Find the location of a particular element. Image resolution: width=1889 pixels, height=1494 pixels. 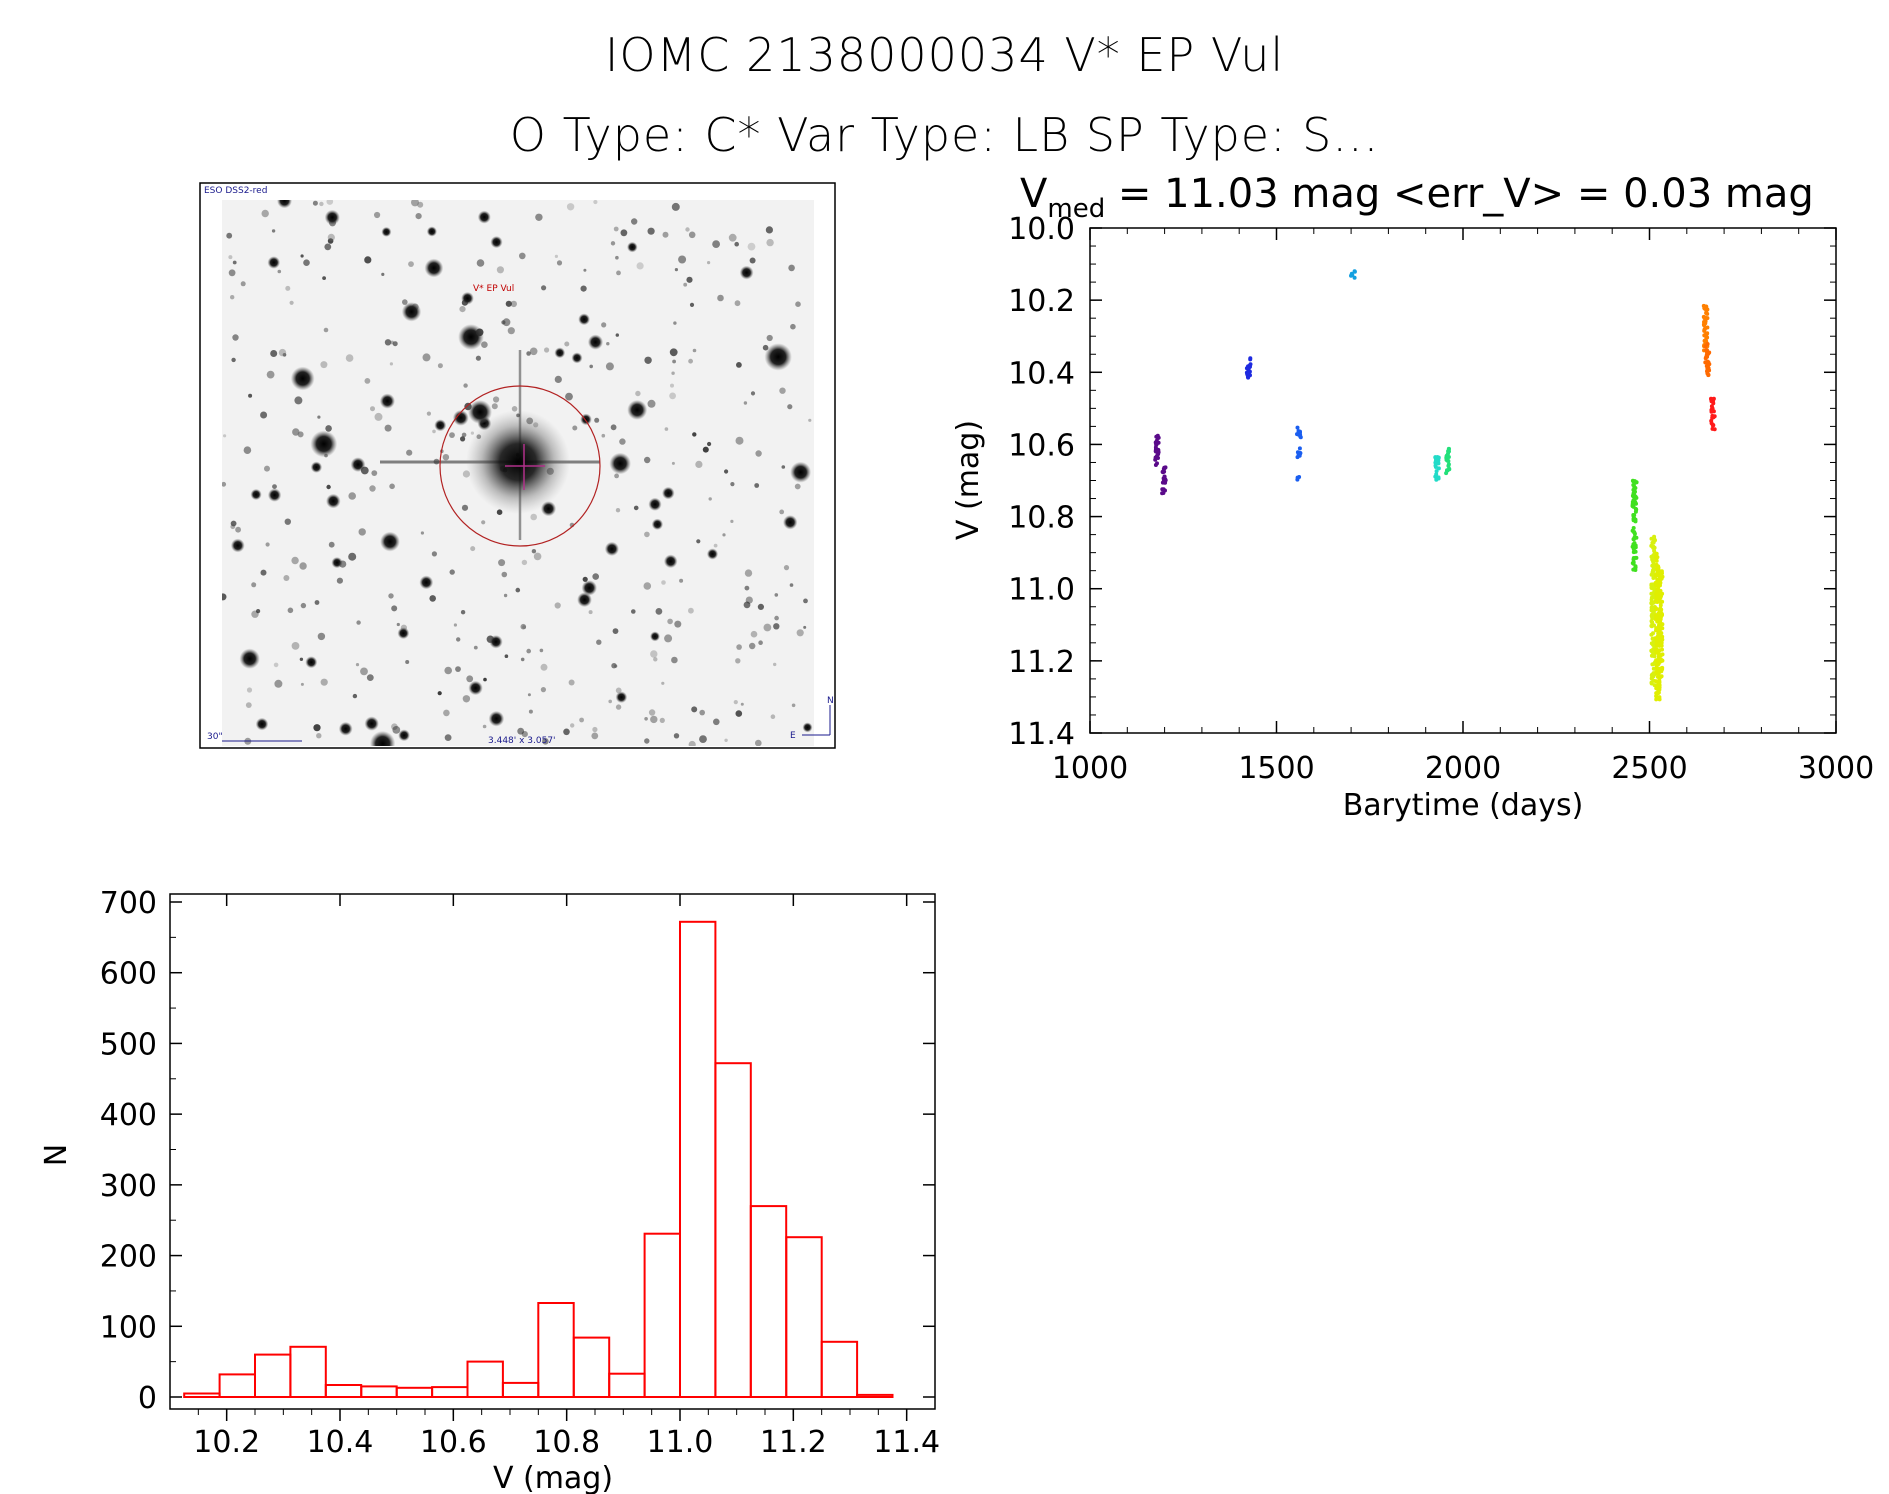

lc-ytick-label: 11.0 is located at coordinates (1041, 590).